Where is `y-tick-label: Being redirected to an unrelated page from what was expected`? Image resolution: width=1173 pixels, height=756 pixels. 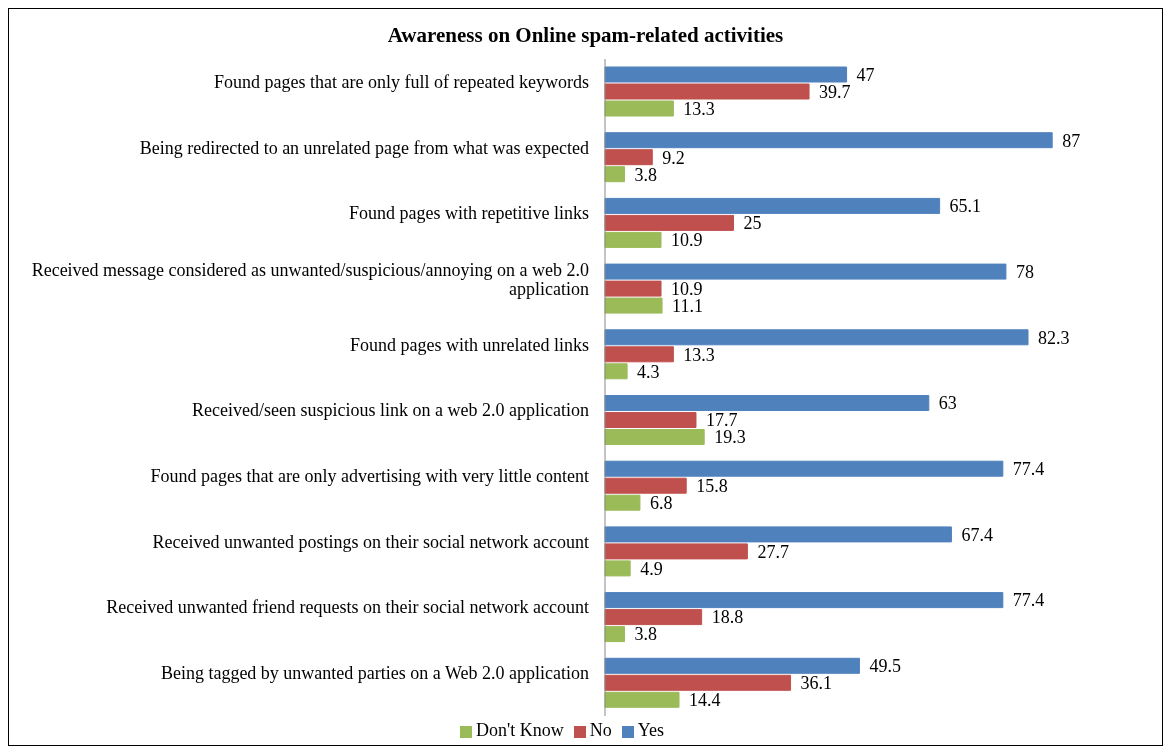
y-tick-label: Being redirected to an unrelated page from what was expected is located at coordinates (364, 147).